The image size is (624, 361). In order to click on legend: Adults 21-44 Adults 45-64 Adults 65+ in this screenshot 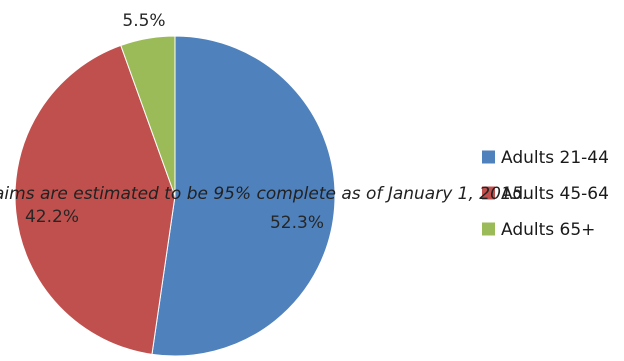, I will do `click(545, 194)`.